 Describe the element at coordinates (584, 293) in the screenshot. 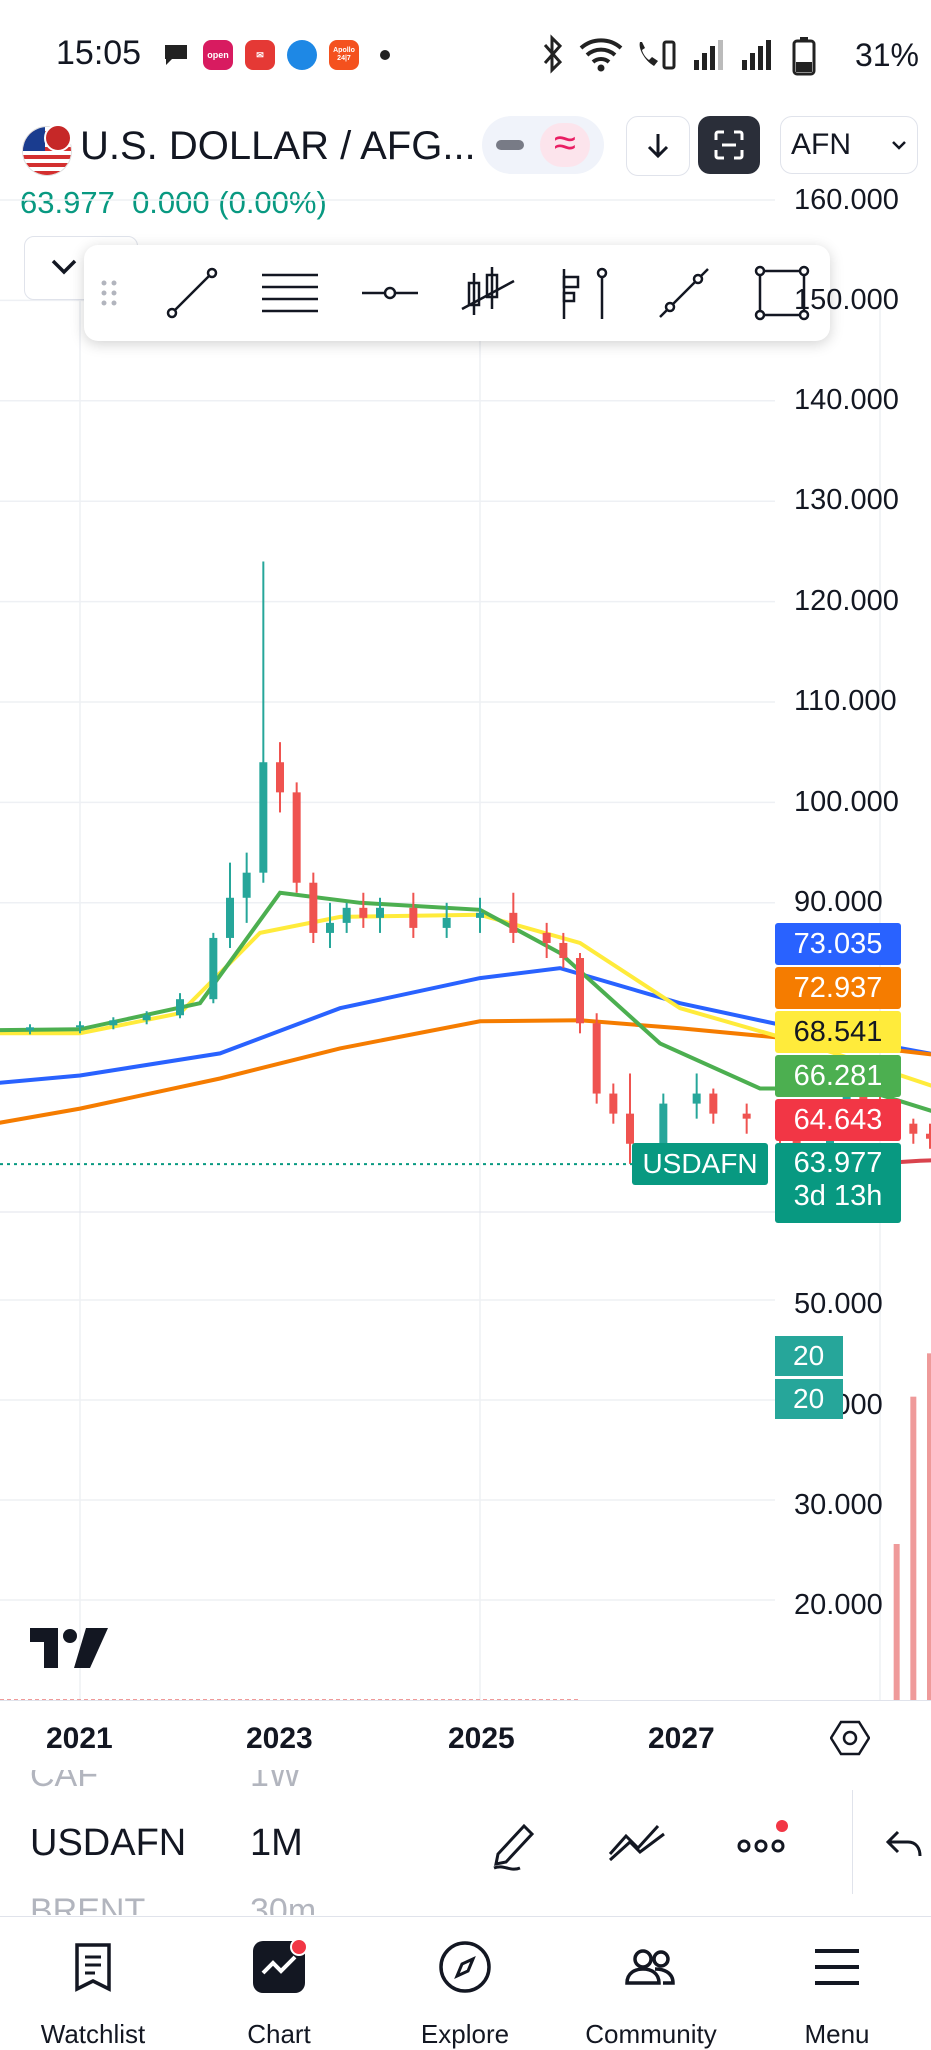

I see `long-position-tool-icon` at that location.